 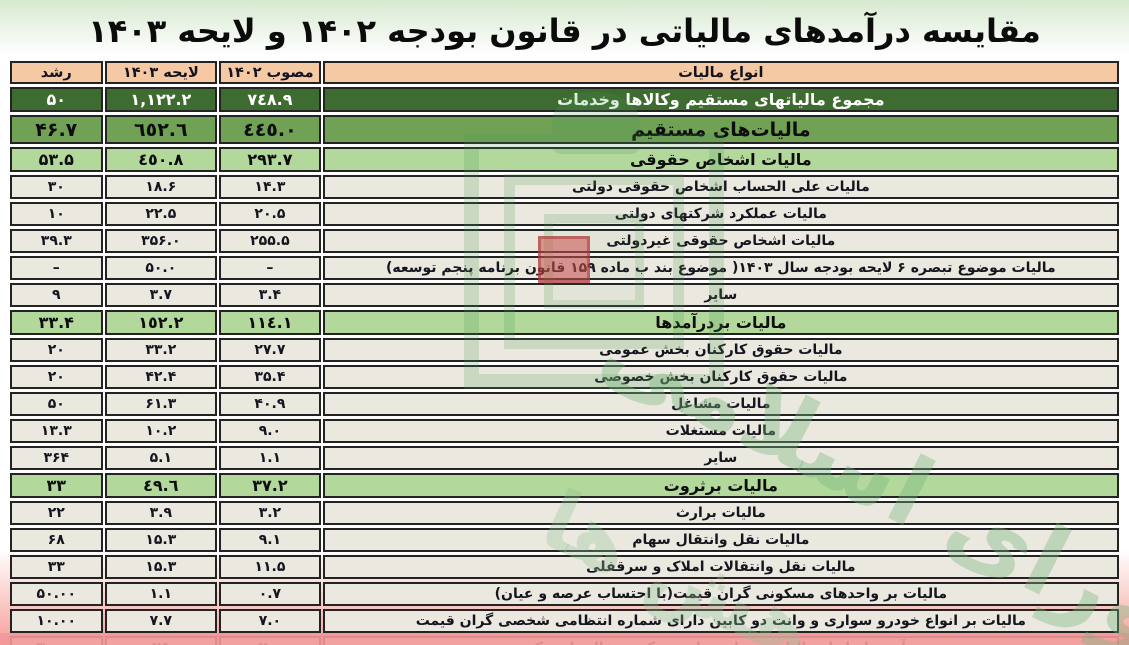 What do you see at coordinates (161, 594) in the screenshot?
I see `bill-1403-cell: ۱.۱` at bounding box center [161, 594].